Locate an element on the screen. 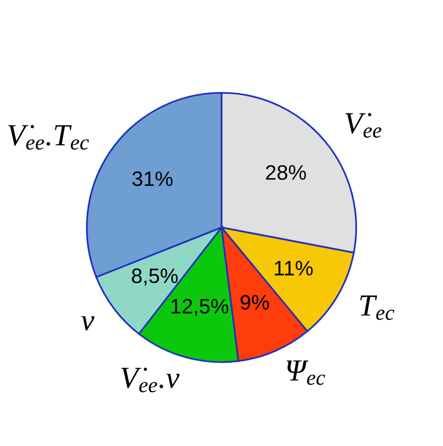 The height and width of the screenshot is (446, 443). slice-label: ν is located at coordinates (87, 323).